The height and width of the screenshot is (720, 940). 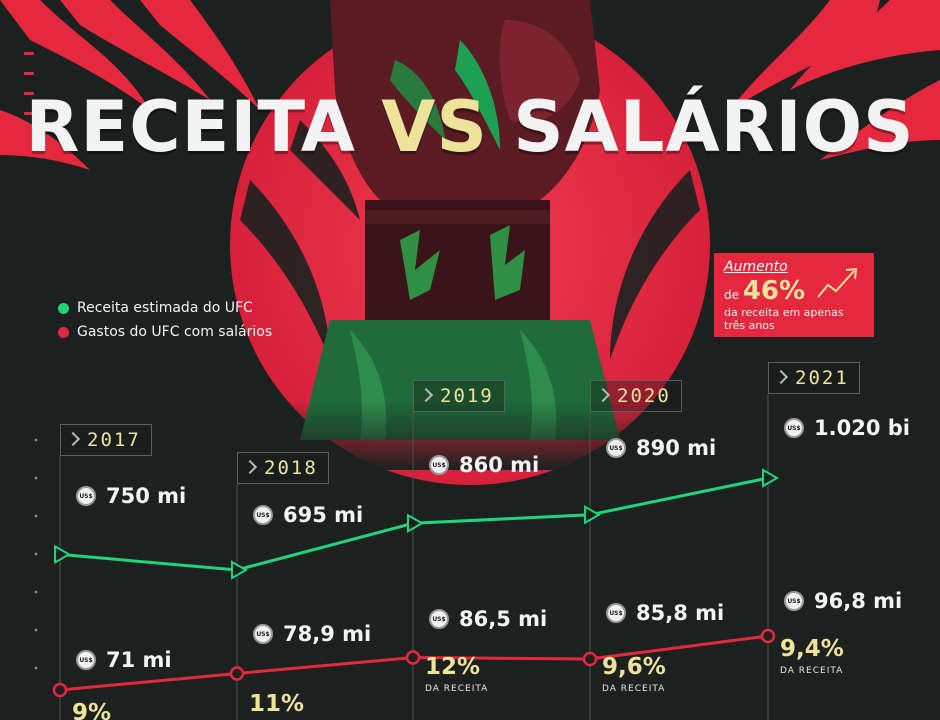 I want to click on year-label-2020: 2020, so click(x=636, y=396).